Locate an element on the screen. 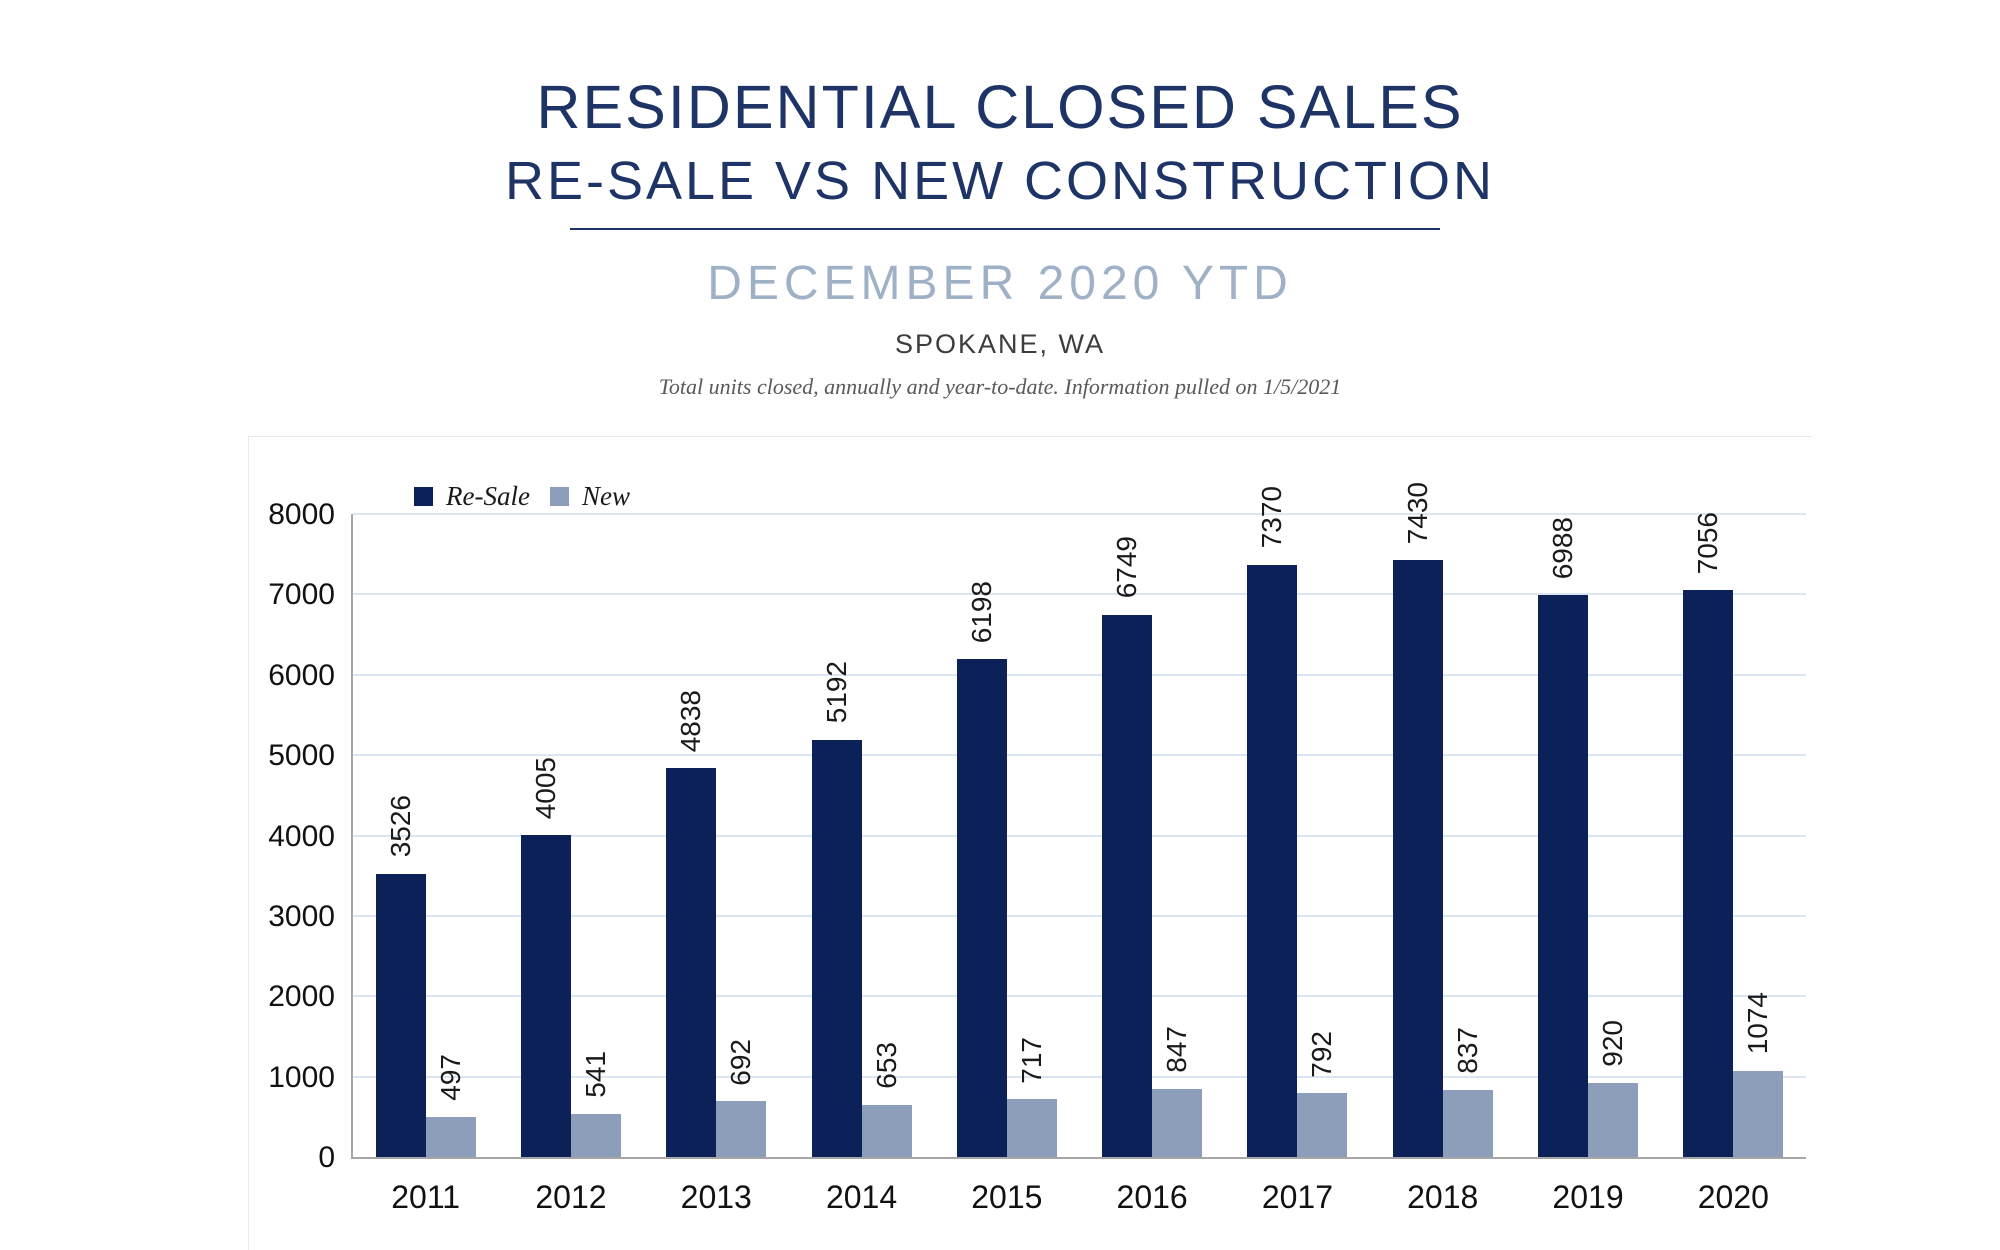 This screenshot has height=1250, width=2000. new-bar-2017: 792 is located at coordinates (1322, 1094).